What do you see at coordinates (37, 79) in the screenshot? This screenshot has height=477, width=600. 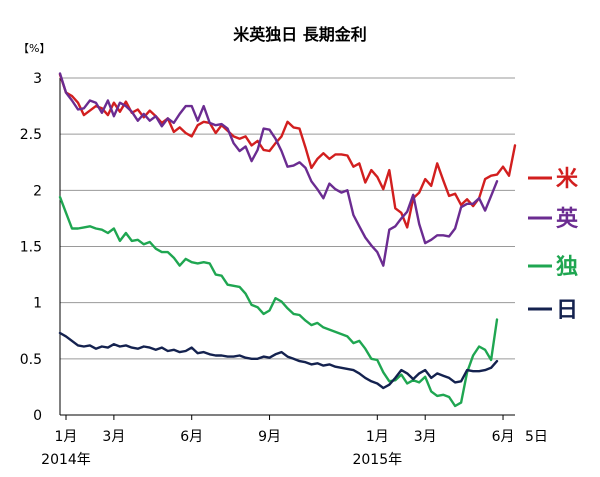 I see `y-tick-label-6: 3` at bounding box center [37, 79].